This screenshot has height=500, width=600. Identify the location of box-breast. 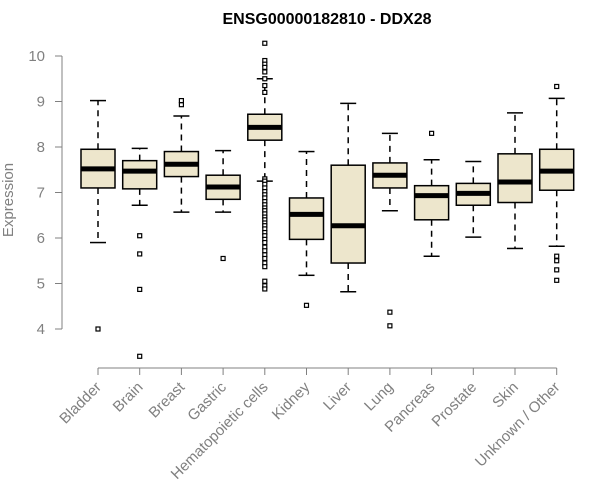
(181, 155).